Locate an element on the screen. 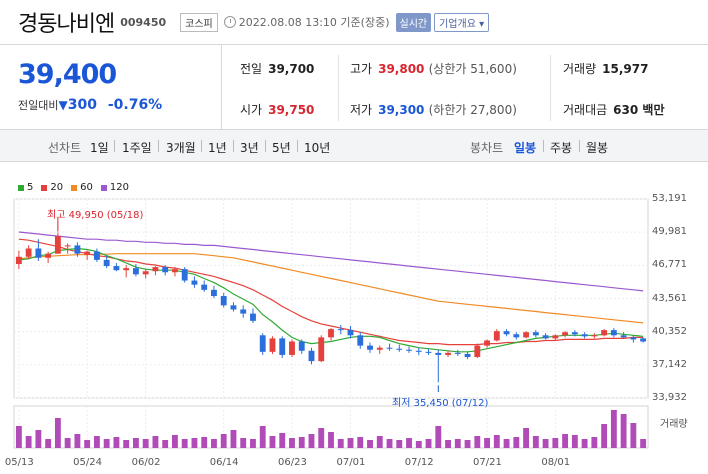 This screenshot has height=474, width=708. x-tick-label: 08/01 is located at coordinates (556, 462).